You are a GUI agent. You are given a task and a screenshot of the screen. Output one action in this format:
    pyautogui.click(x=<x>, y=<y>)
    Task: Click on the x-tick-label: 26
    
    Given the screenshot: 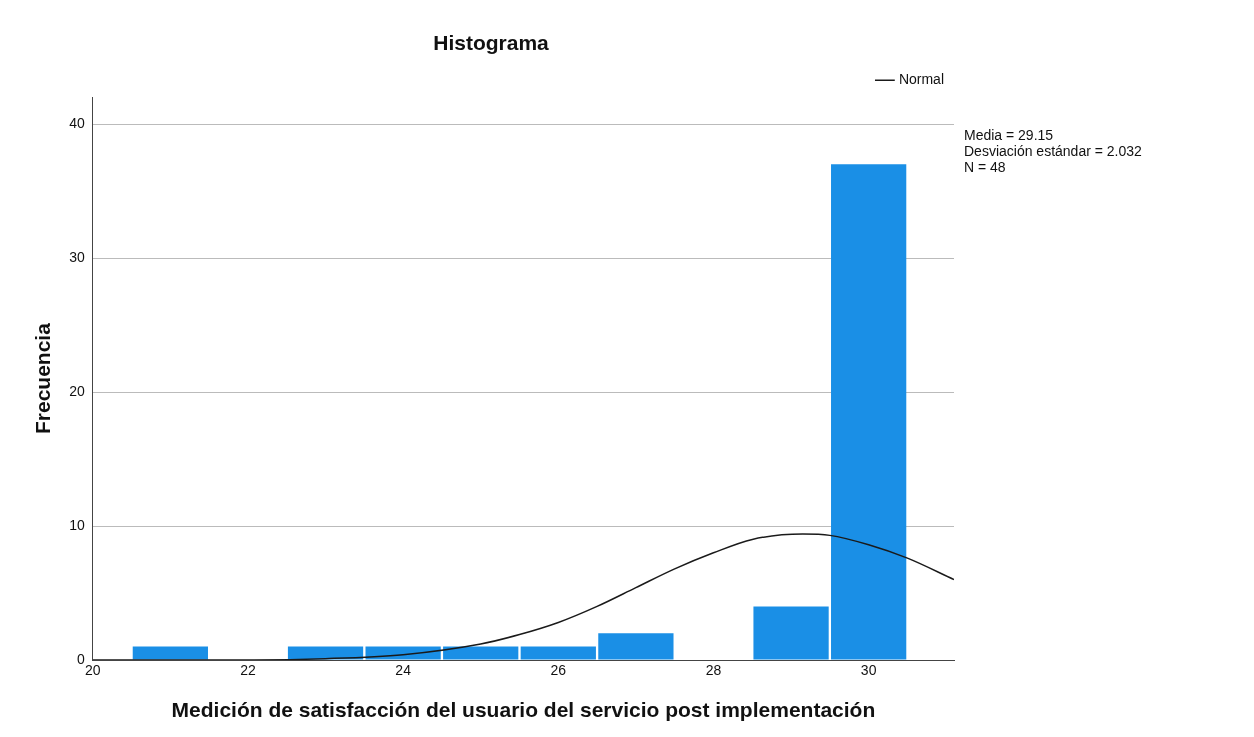 What is the action you would take?
    pyautogui.click(x=558, y=670)
    